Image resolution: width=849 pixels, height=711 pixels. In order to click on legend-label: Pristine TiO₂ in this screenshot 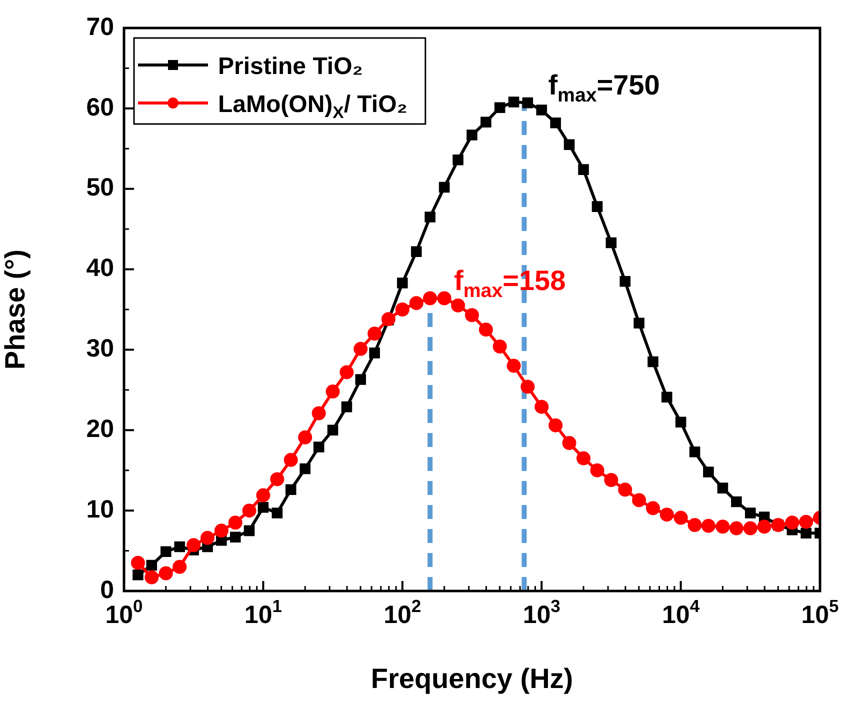, I will do `click(290, 66)`.